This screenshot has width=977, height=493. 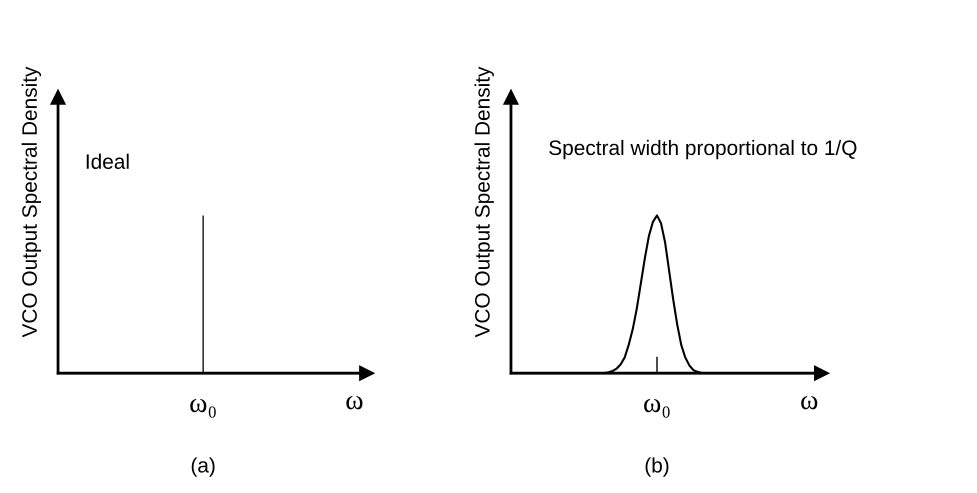 What do you see at coordinates (203, 467) in the screenshot?
I see `text: (a)` at bounding box center [203, 467].